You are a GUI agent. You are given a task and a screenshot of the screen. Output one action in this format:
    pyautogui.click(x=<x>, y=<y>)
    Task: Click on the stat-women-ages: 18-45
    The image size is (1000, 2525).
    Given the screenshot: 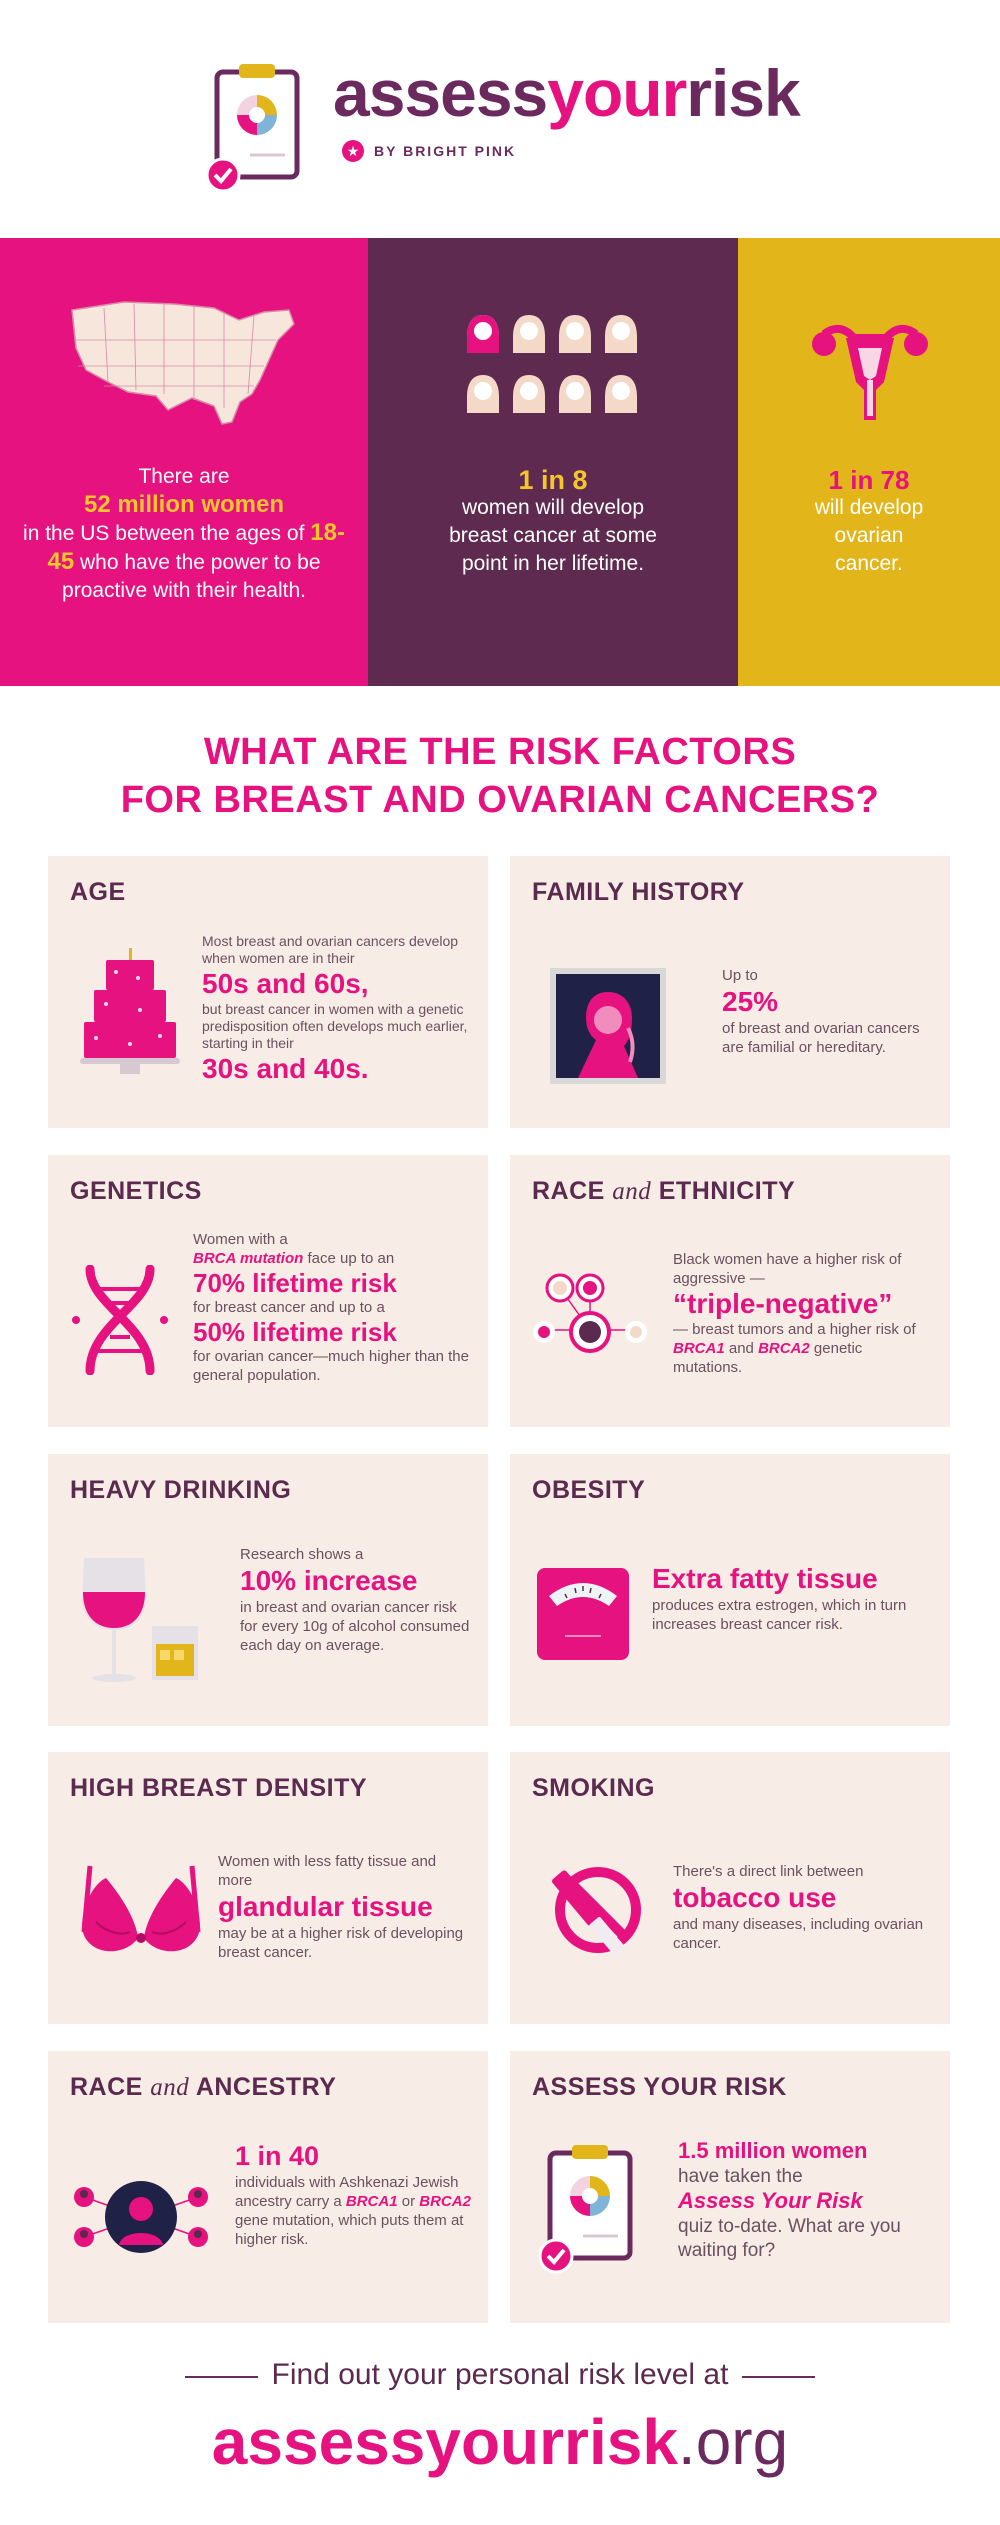 What is the action you would take?
    pyautogui.click(x=196, y=547)
    